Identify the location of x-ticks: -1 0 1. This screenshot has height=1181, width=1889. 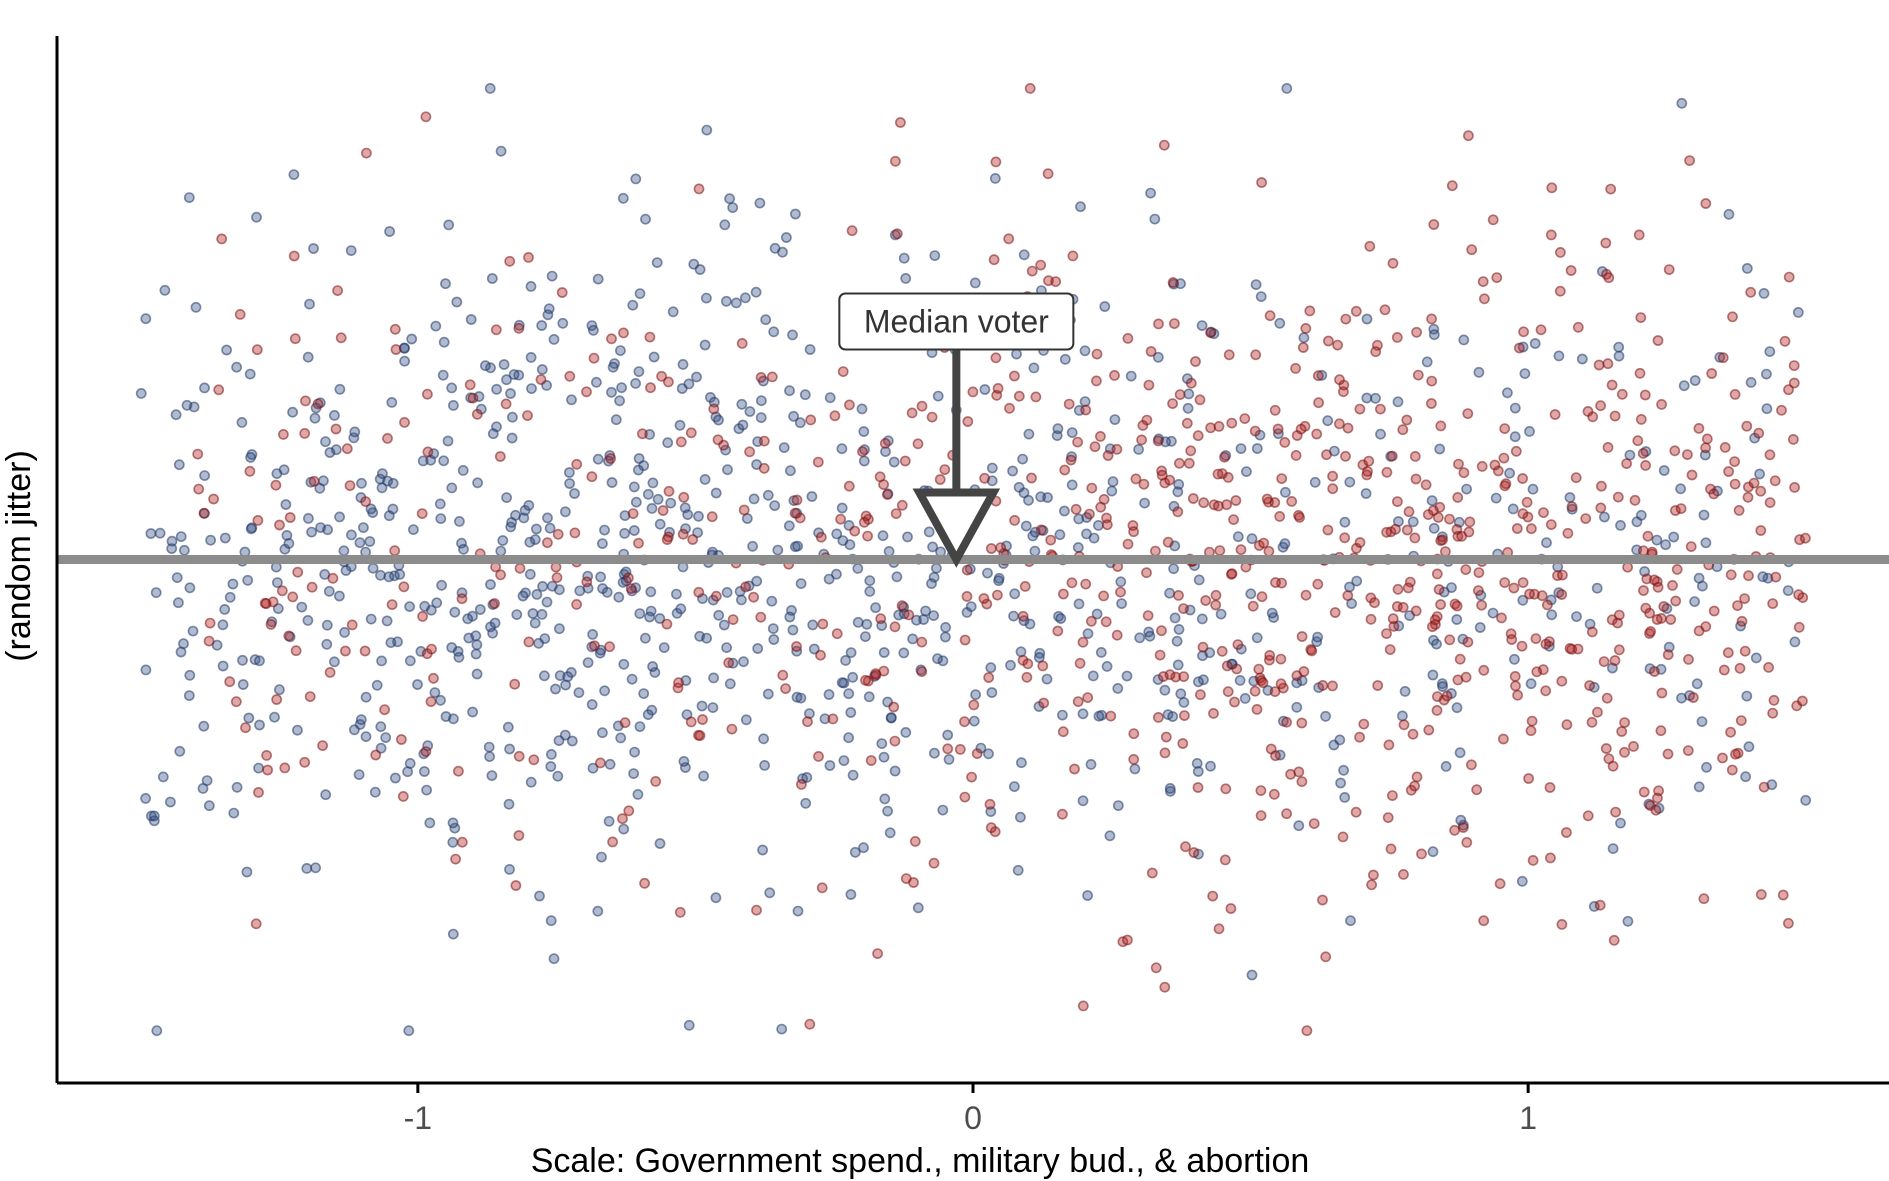
(970, 1109).